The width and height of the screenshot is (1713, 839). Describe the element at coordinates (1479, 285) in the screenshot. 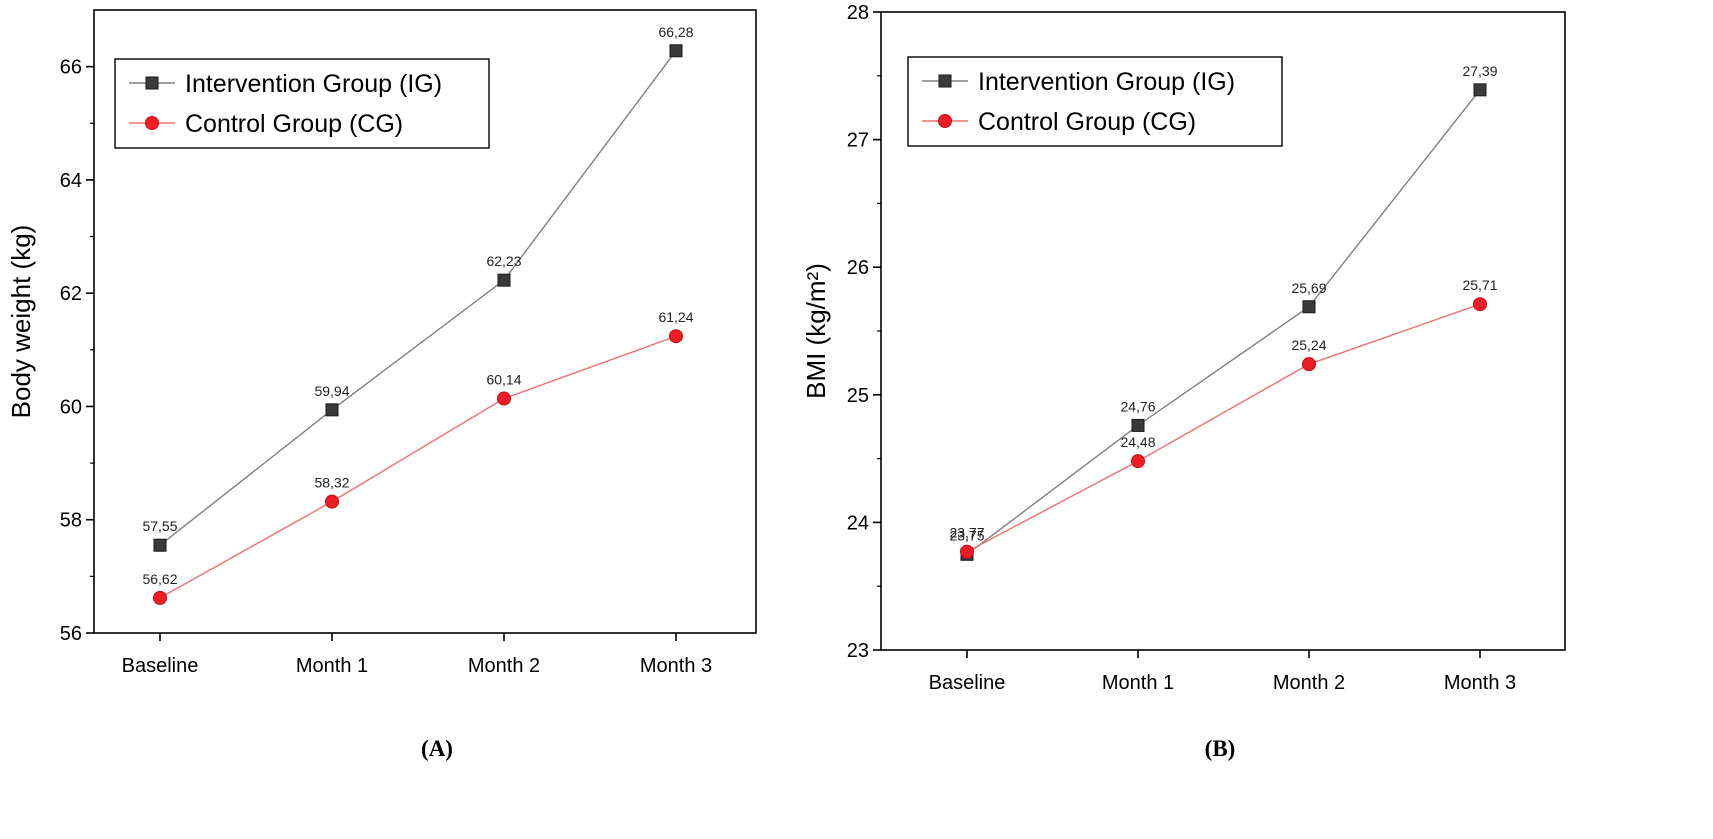

I see `data-label: 25,71` at that location.